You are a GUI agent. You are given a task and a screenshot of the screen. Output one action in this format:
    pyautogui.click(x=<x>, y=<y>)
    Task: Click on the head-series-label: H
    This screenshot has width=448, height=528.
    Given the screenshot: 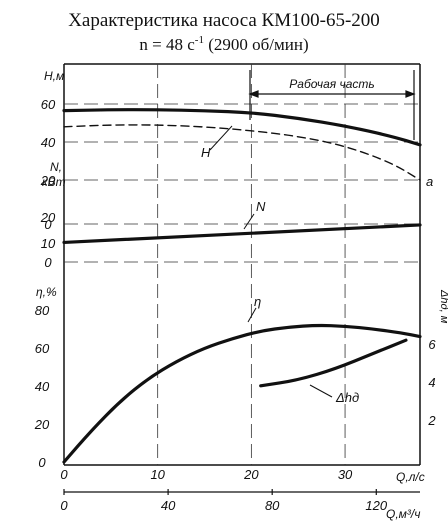 What is the action you would take?
    pyautogui.click(x=206, y=152)
    